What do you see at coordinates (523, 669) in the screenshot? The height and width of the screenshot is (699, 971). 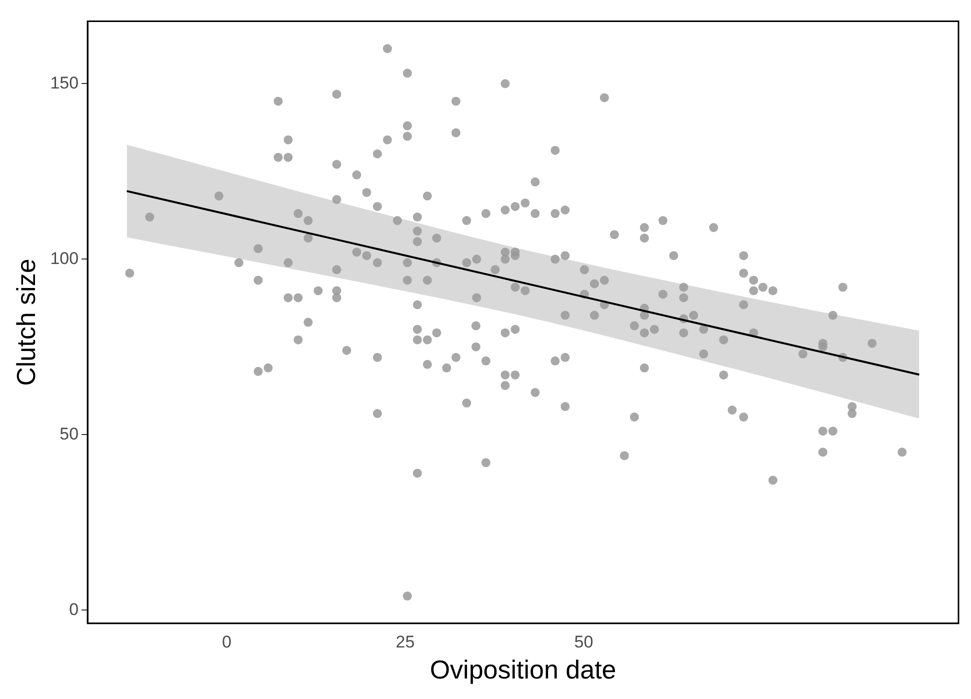 I see `x-axis-title: Oviposition date` at bounding box center [523, 669].